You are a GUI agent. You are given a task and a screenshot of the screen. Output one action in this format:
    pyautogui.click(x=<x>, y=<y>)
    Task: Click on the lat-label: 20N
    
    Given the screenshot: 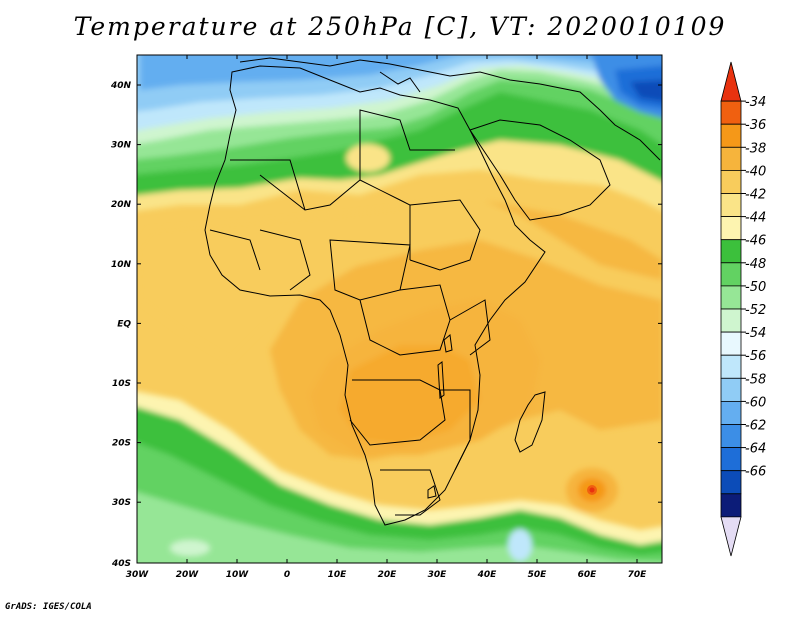 What is the action you would take?
    pyautogui.click(x=121, y=205)
    